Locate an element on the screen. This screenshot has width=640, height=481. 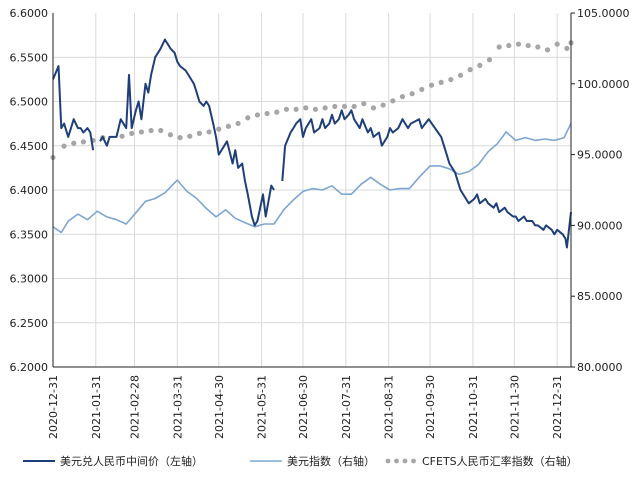
x-tick-label: 2020-12-31 is located at coordinates (53, 407).